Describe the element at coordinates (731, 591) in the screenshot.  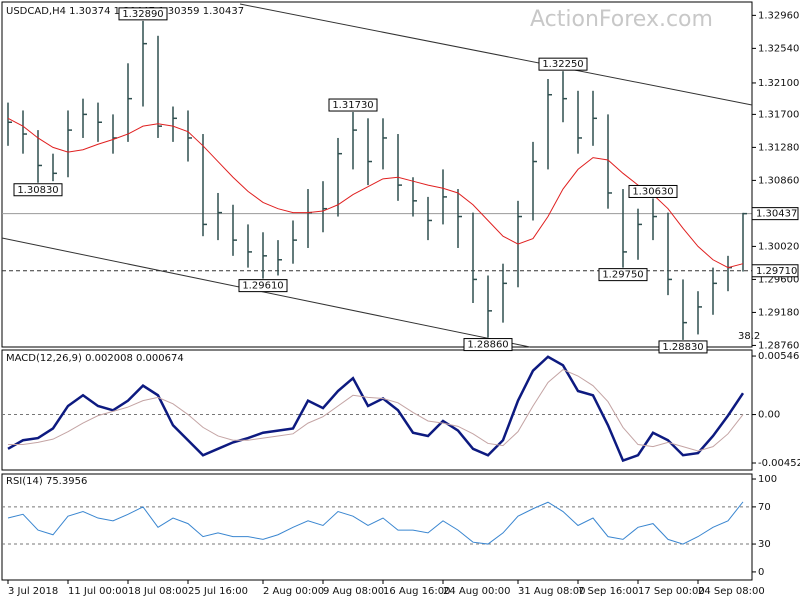
I see `x-tick-label: 24 Sep 08:00` at that location.